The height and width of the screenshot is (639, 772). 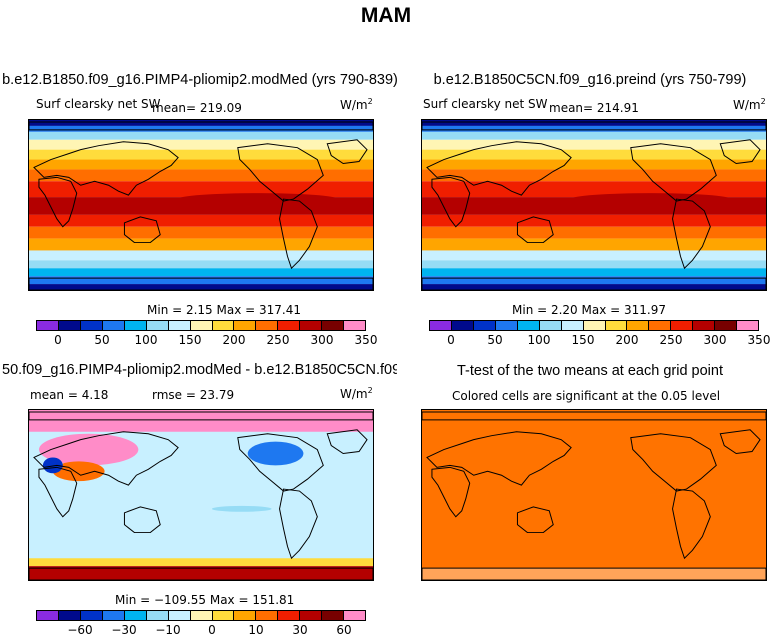 I want to click on colorbar-tick-label: 350, so click(x=759, y=340).